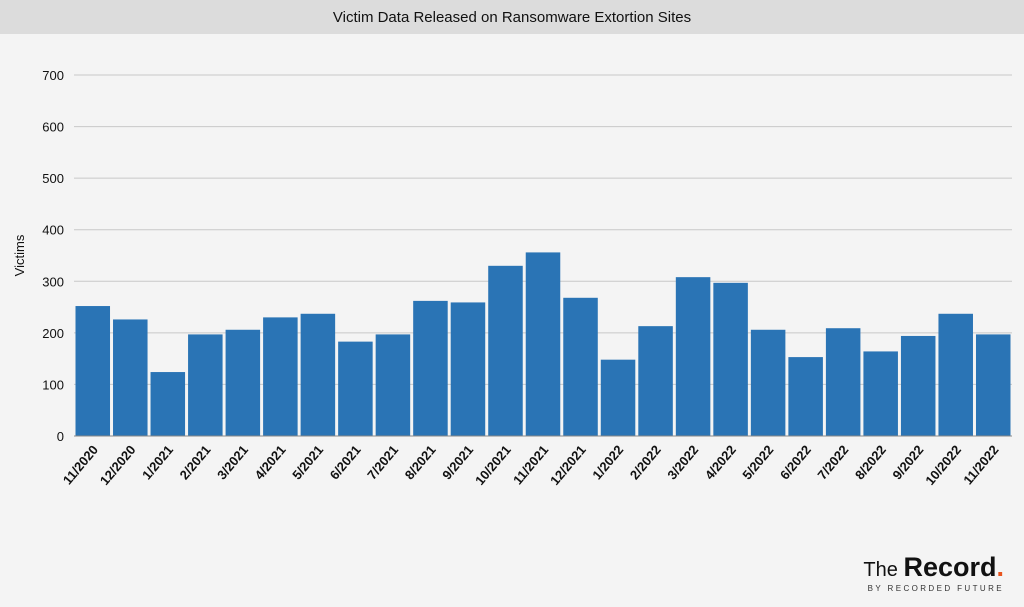  I want to click on x-tick-label: 2/2022, so click(645, 462).